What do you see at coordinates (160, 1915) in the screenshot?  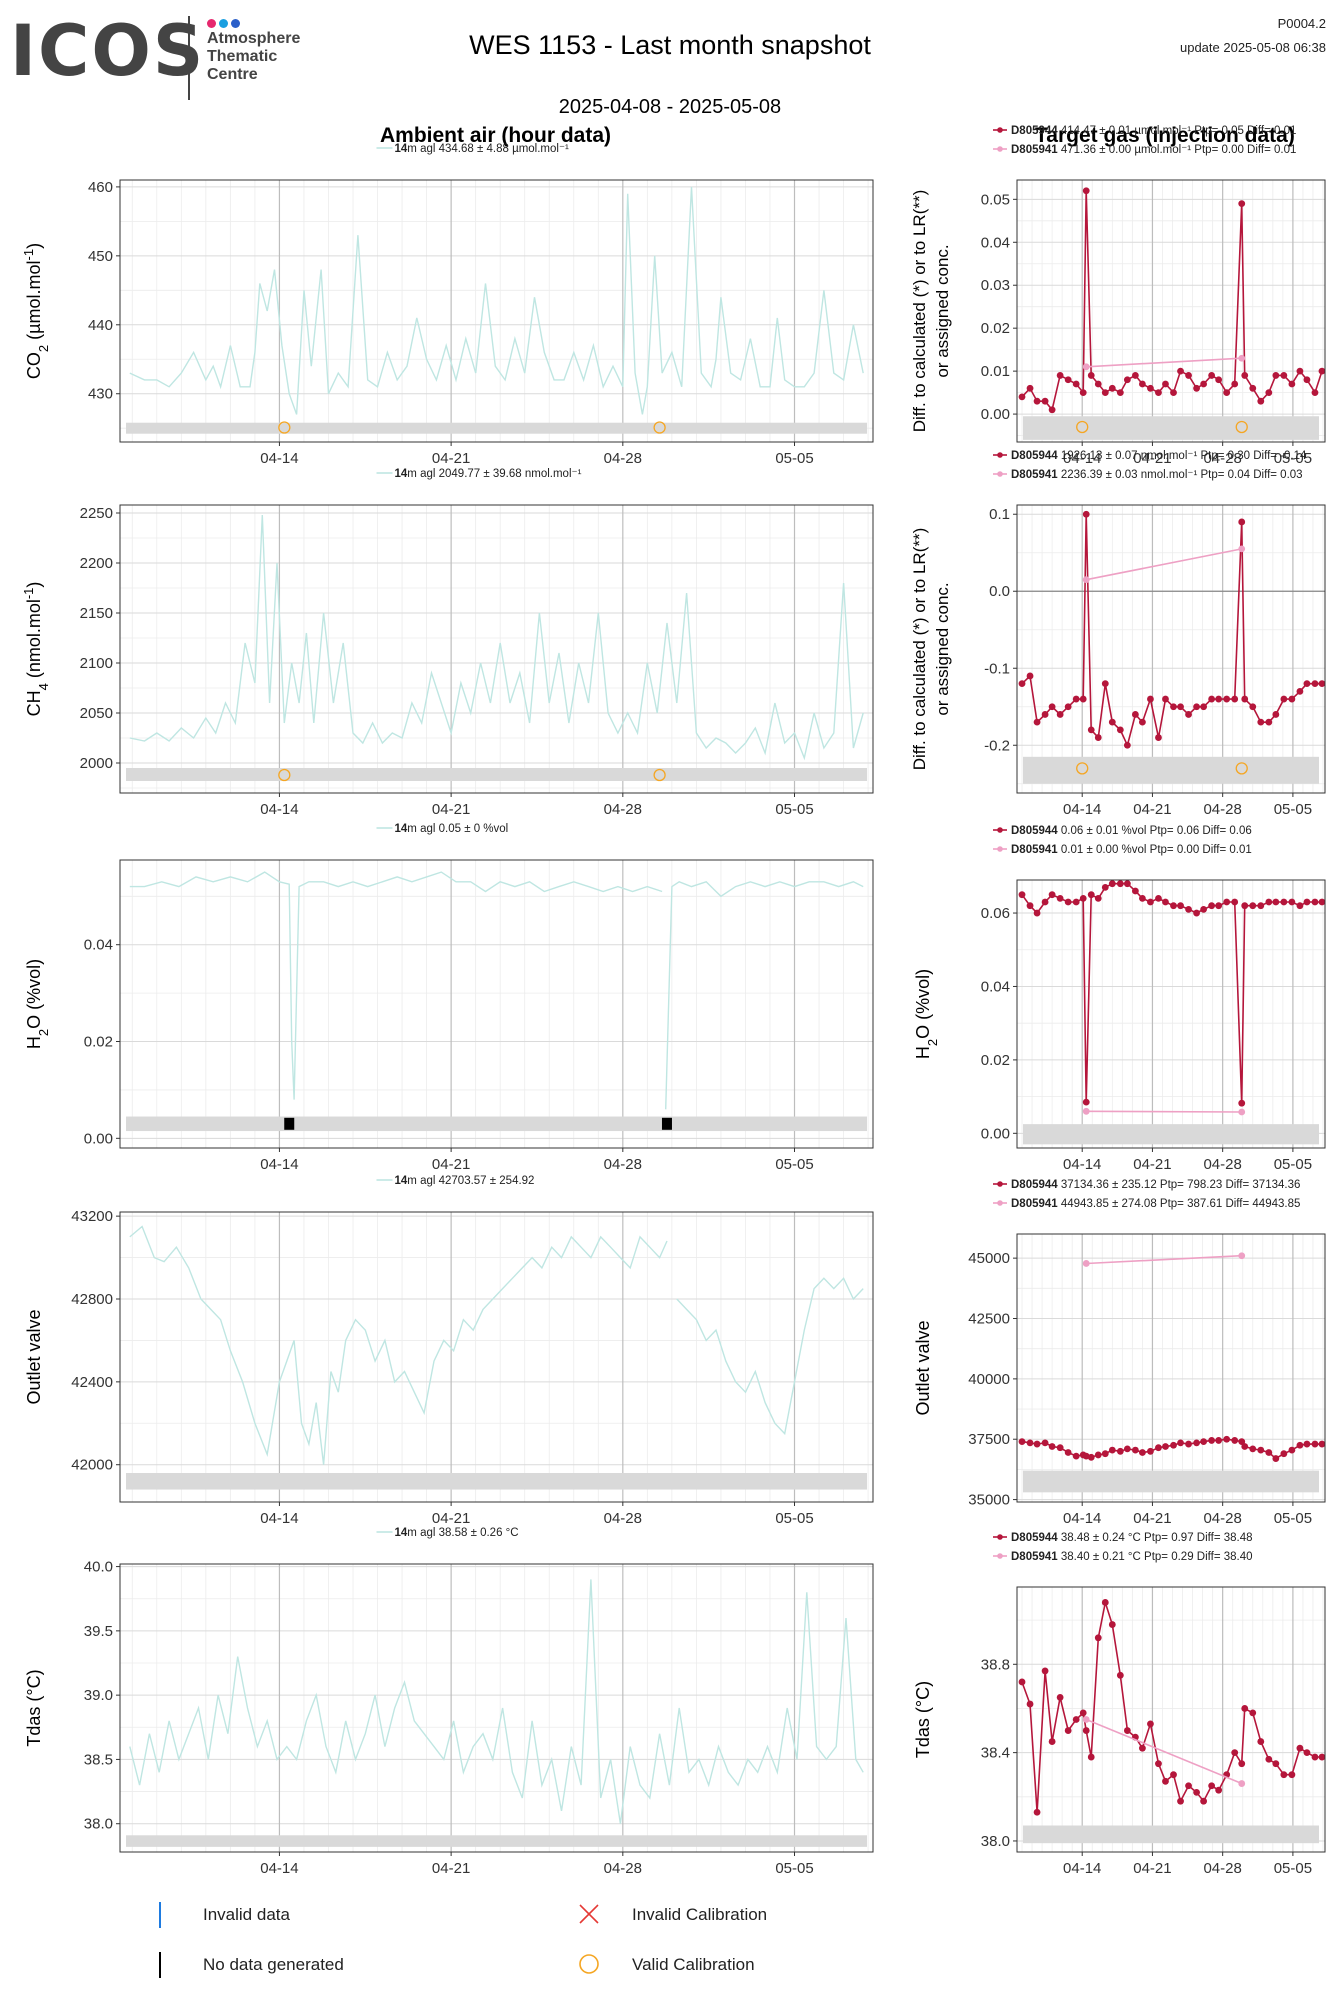 I see `invalid-data-icon` at bounding box center [160, 1915].